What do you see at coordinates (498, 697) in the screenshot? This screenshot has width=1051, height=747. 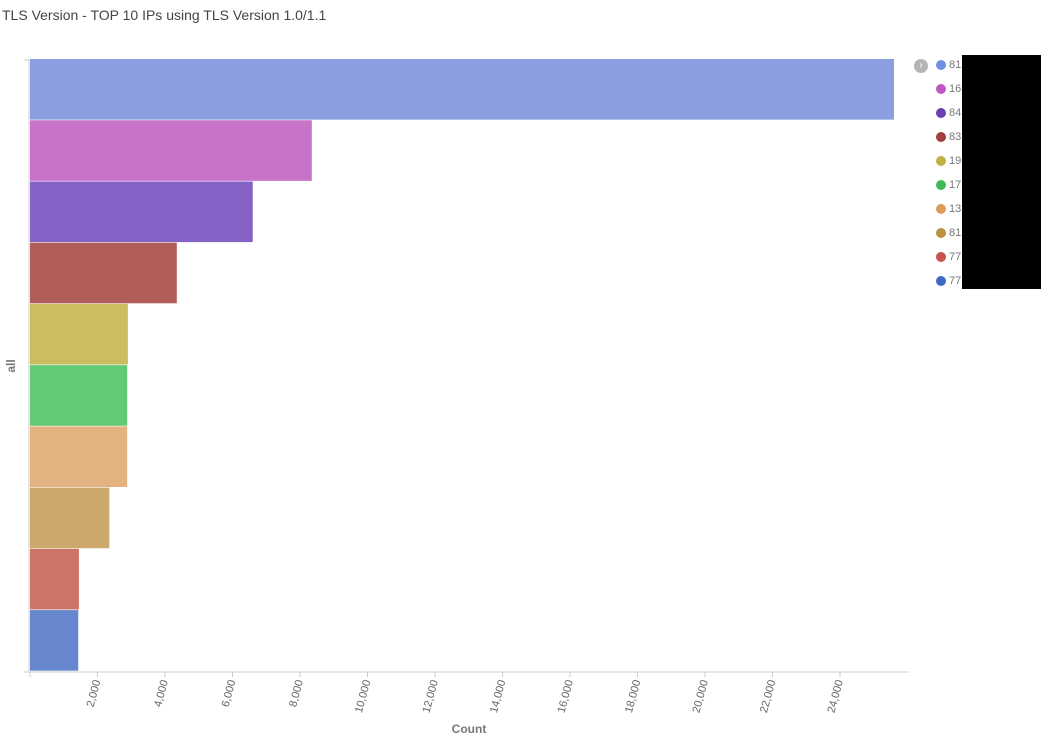 I see `x-tick-label: 14,000` at bounding box center [498, 697].